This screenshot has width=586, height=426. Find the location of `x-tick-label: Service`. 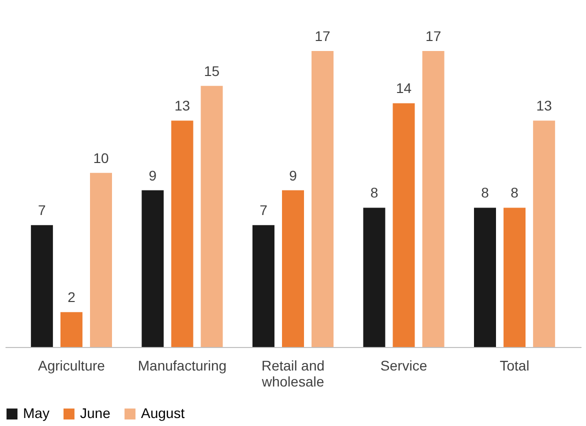

x-tick-label: Service is located at coordinates (404, 366).